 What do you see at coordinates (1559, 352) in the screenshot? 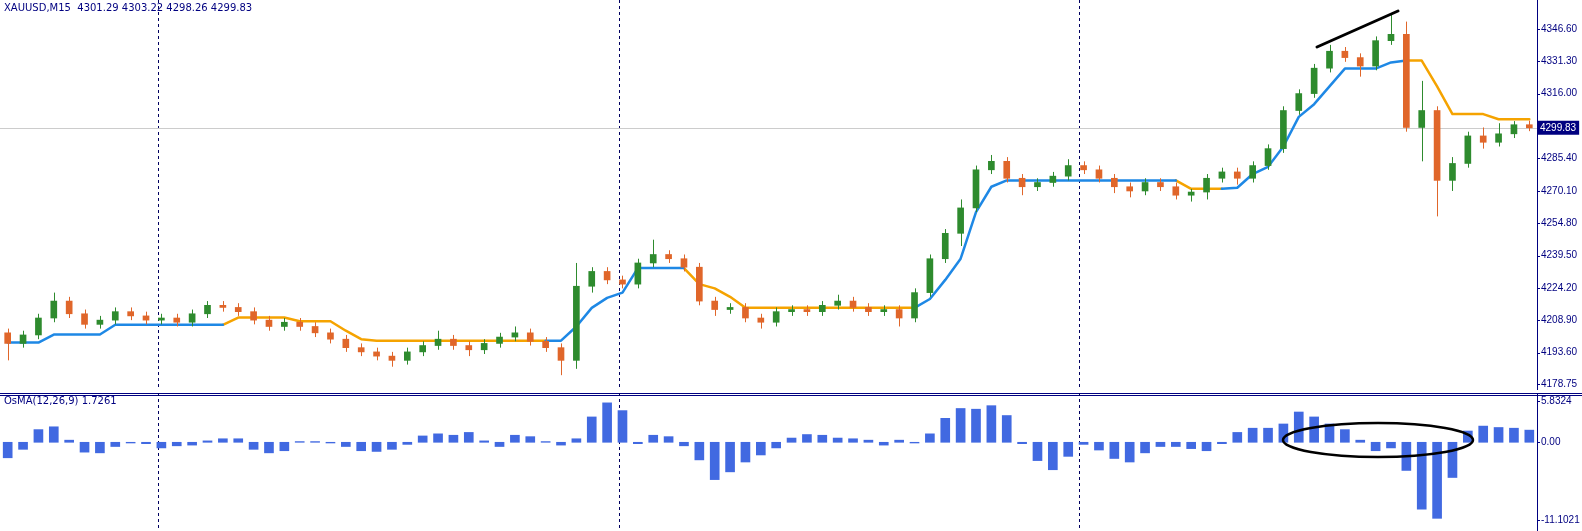
I see `y-tick-label: 4193.60` at bounding box center [1559, 352].